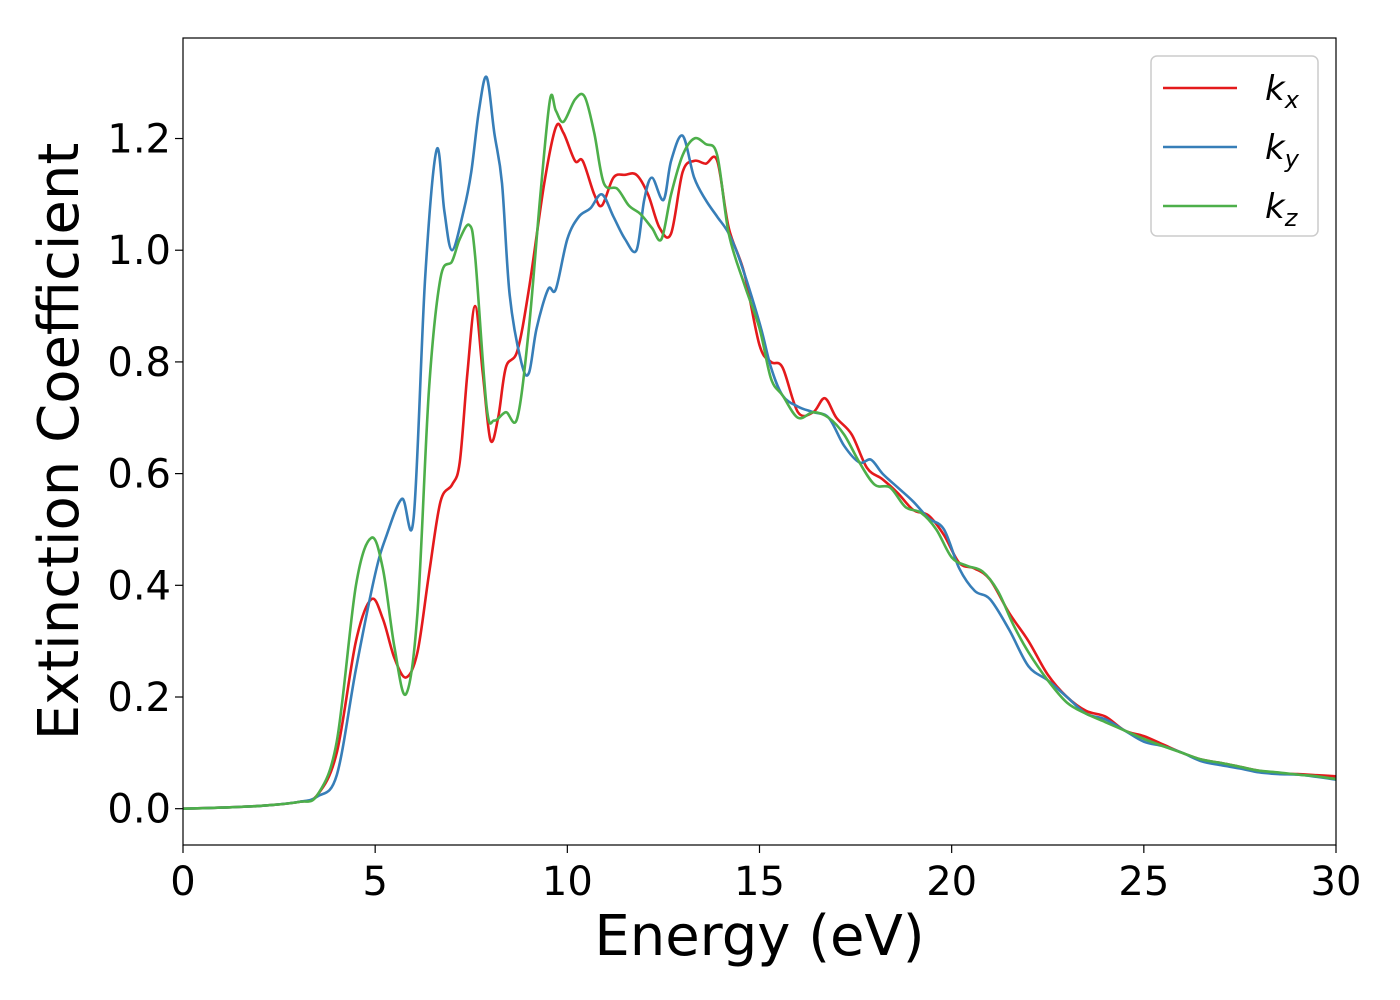 This screenshot has height=1000, width=1400. Describe the element at coordinates (759, 882) in the screenshot. I see `x-tick-label: 15` at that location.